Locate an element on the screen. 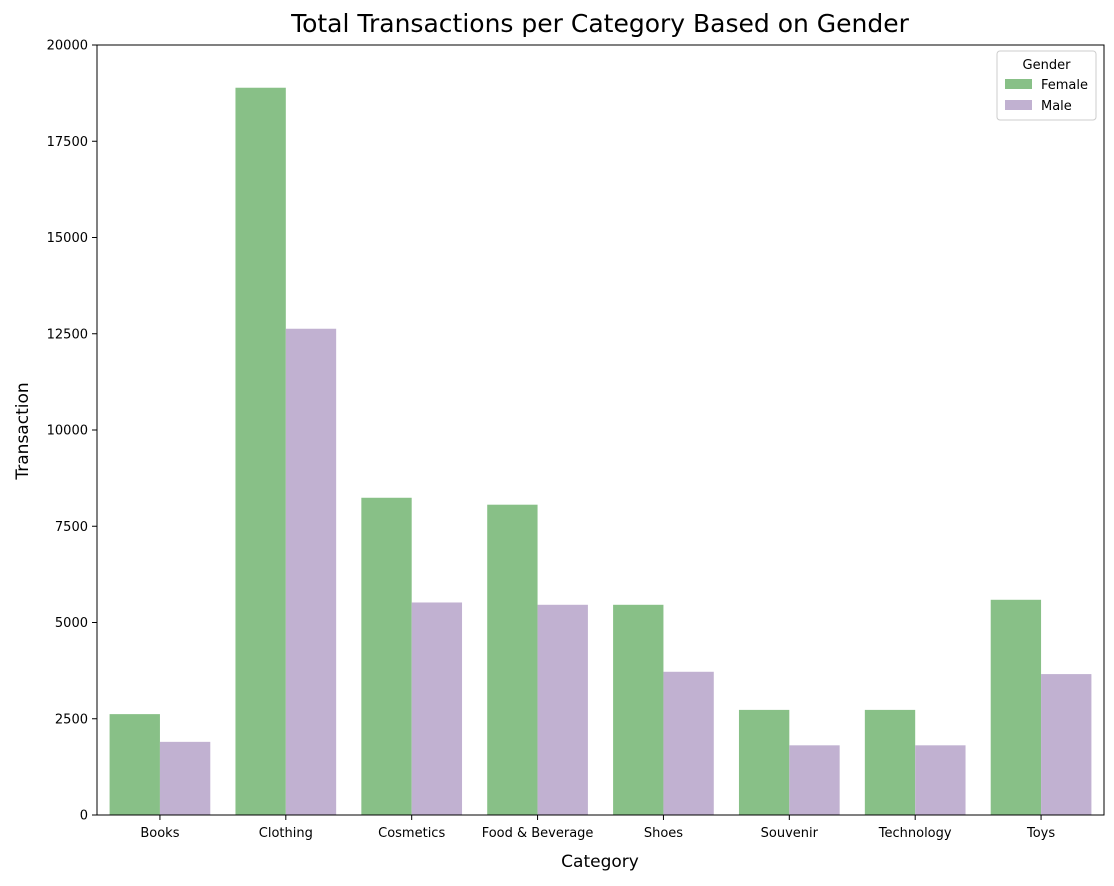 The height and width of the screenshot is (886, 1114). y-tick-label: 12500 is located at coordinates (67, 334).